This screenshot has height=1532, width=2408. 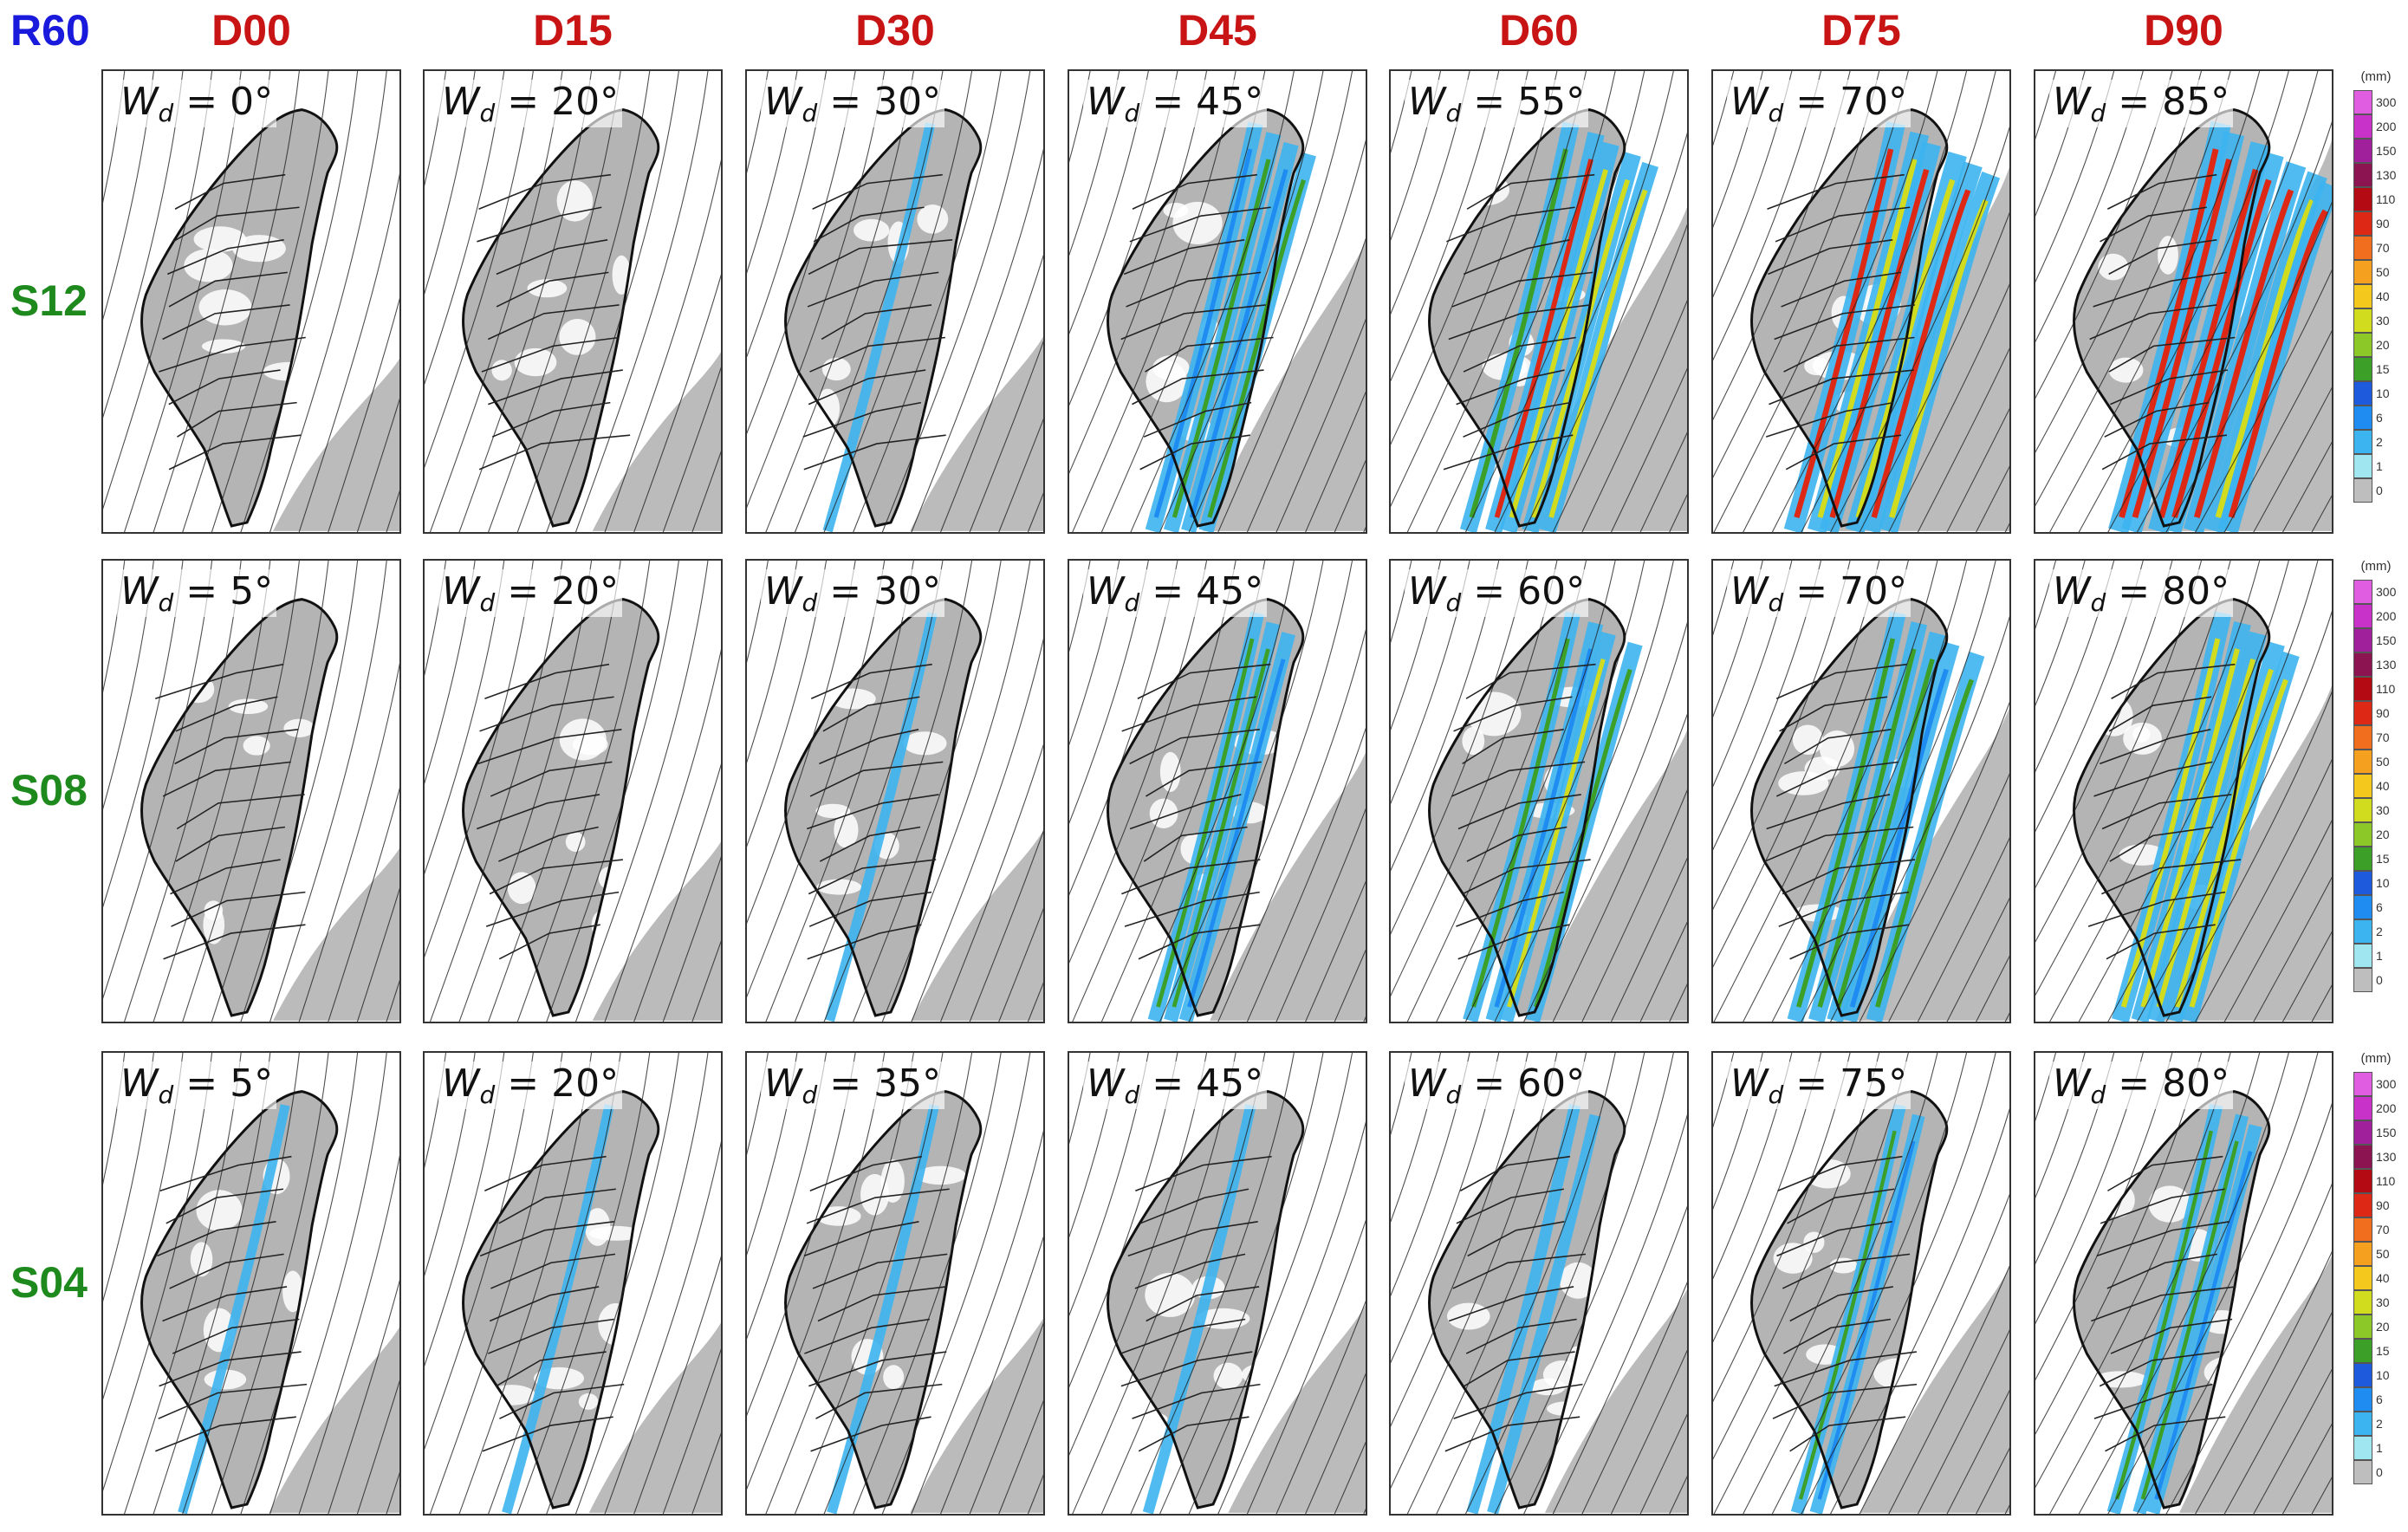 I want to click on wind-direction-label: Wd = 70°, so click(x=1819, y=103).